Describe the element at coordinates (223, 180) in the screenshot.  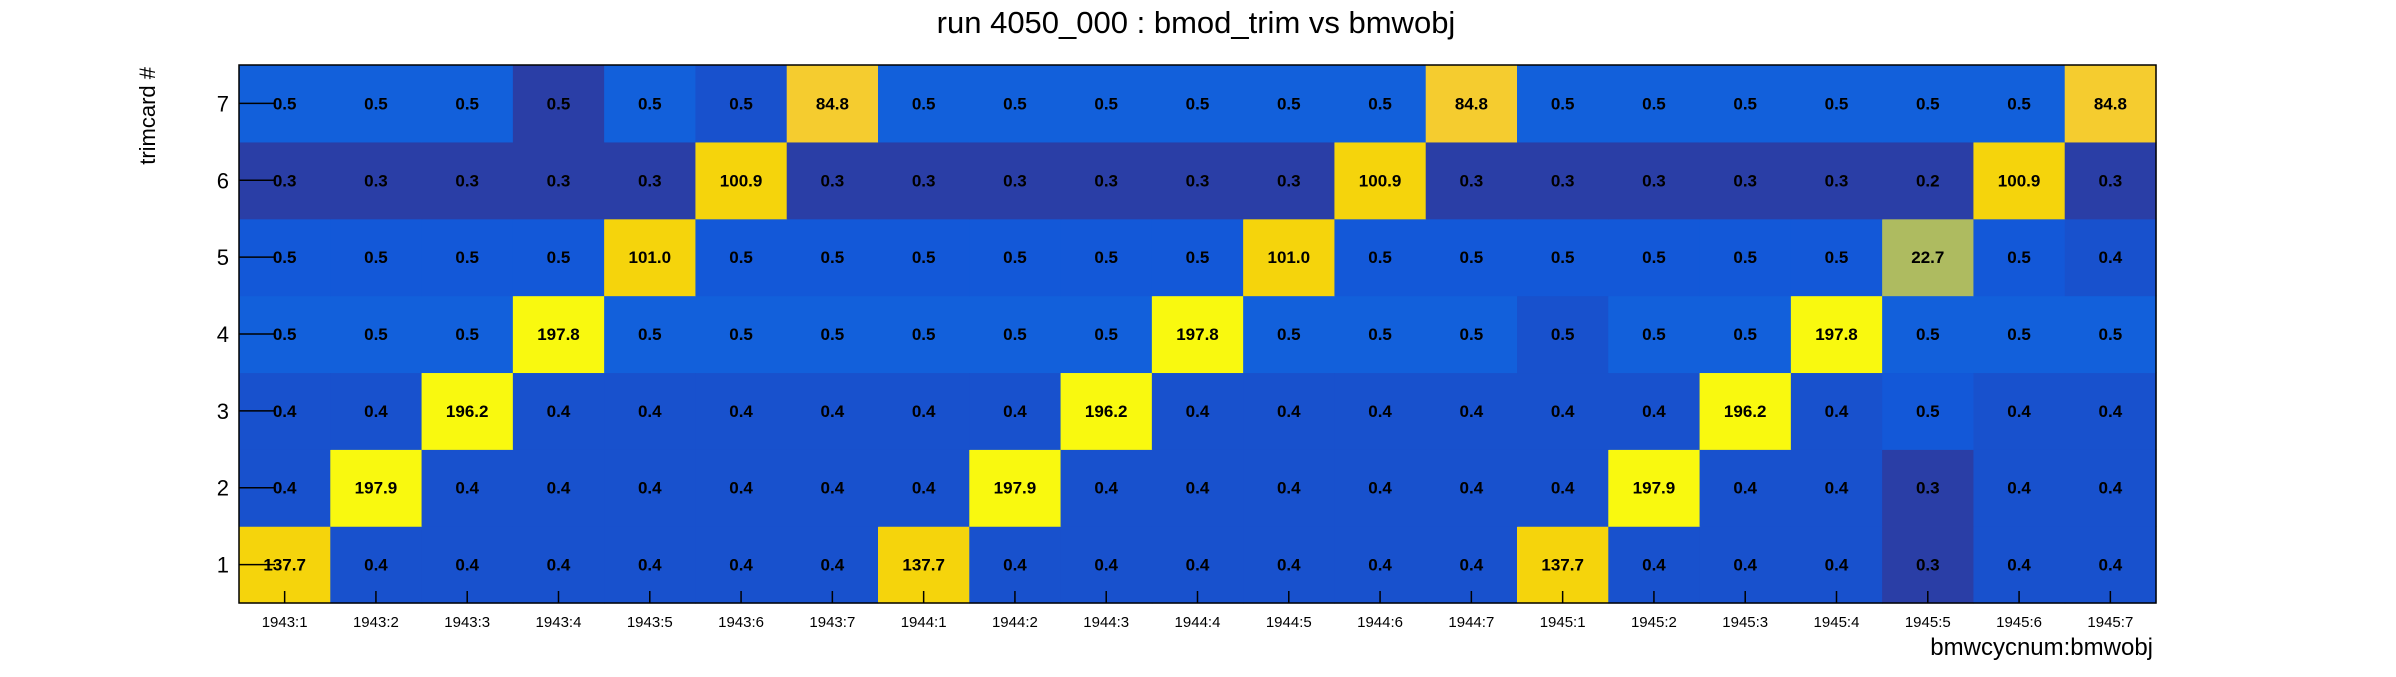
I see `y-tick-label: 6` at that location.